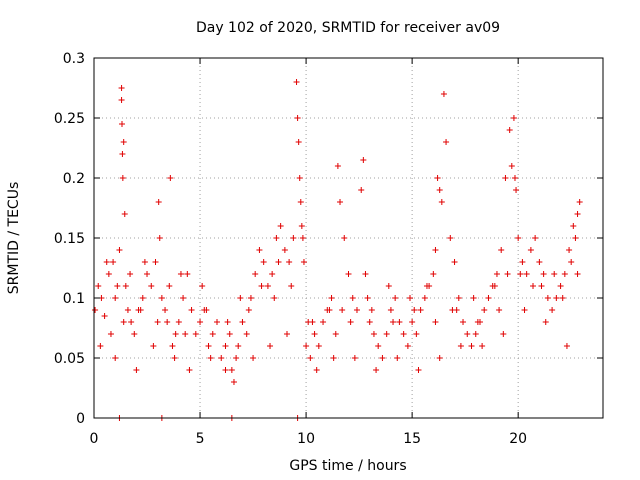  I want to click on x-axis-label: GPS time / hours, so click(347, 466).